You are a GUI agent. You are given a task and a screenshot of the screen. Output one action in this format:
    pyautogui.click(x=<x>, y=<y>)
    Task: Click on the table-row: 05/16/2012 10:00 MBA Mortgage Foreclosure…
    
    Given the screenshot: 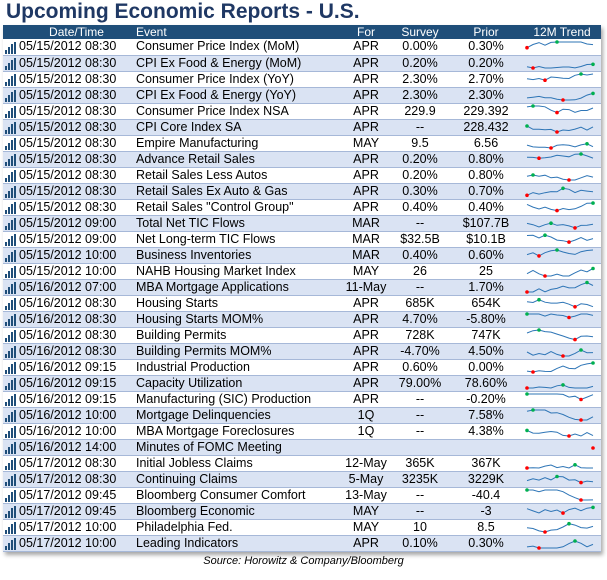 What is the action you would take?
    pyautogui.click(x=302, y=431)
    